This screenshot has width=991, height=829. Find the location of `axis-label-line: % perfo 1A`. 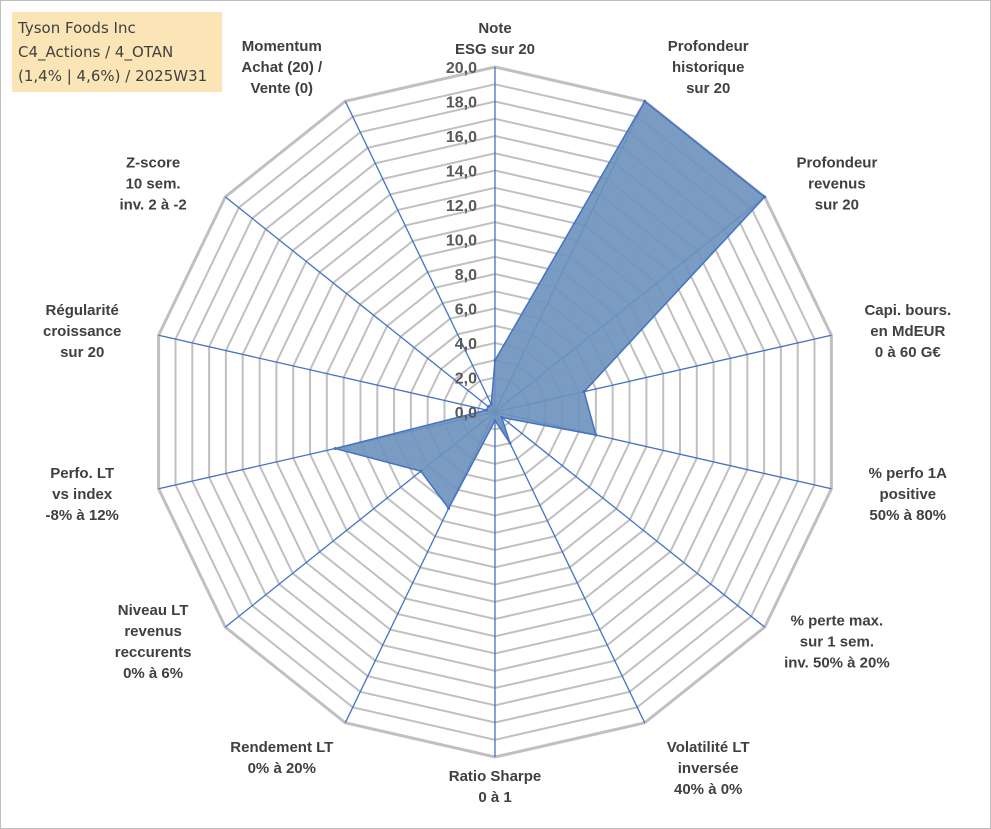

axis-label-line: % perfo 1A is located at coordinates (908, 473).